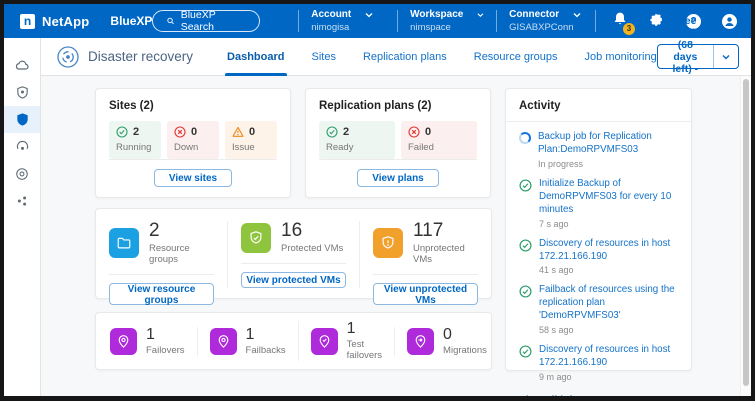 The image size is (755, 401). I want to click on shield-check-icon, so click(256, 237).